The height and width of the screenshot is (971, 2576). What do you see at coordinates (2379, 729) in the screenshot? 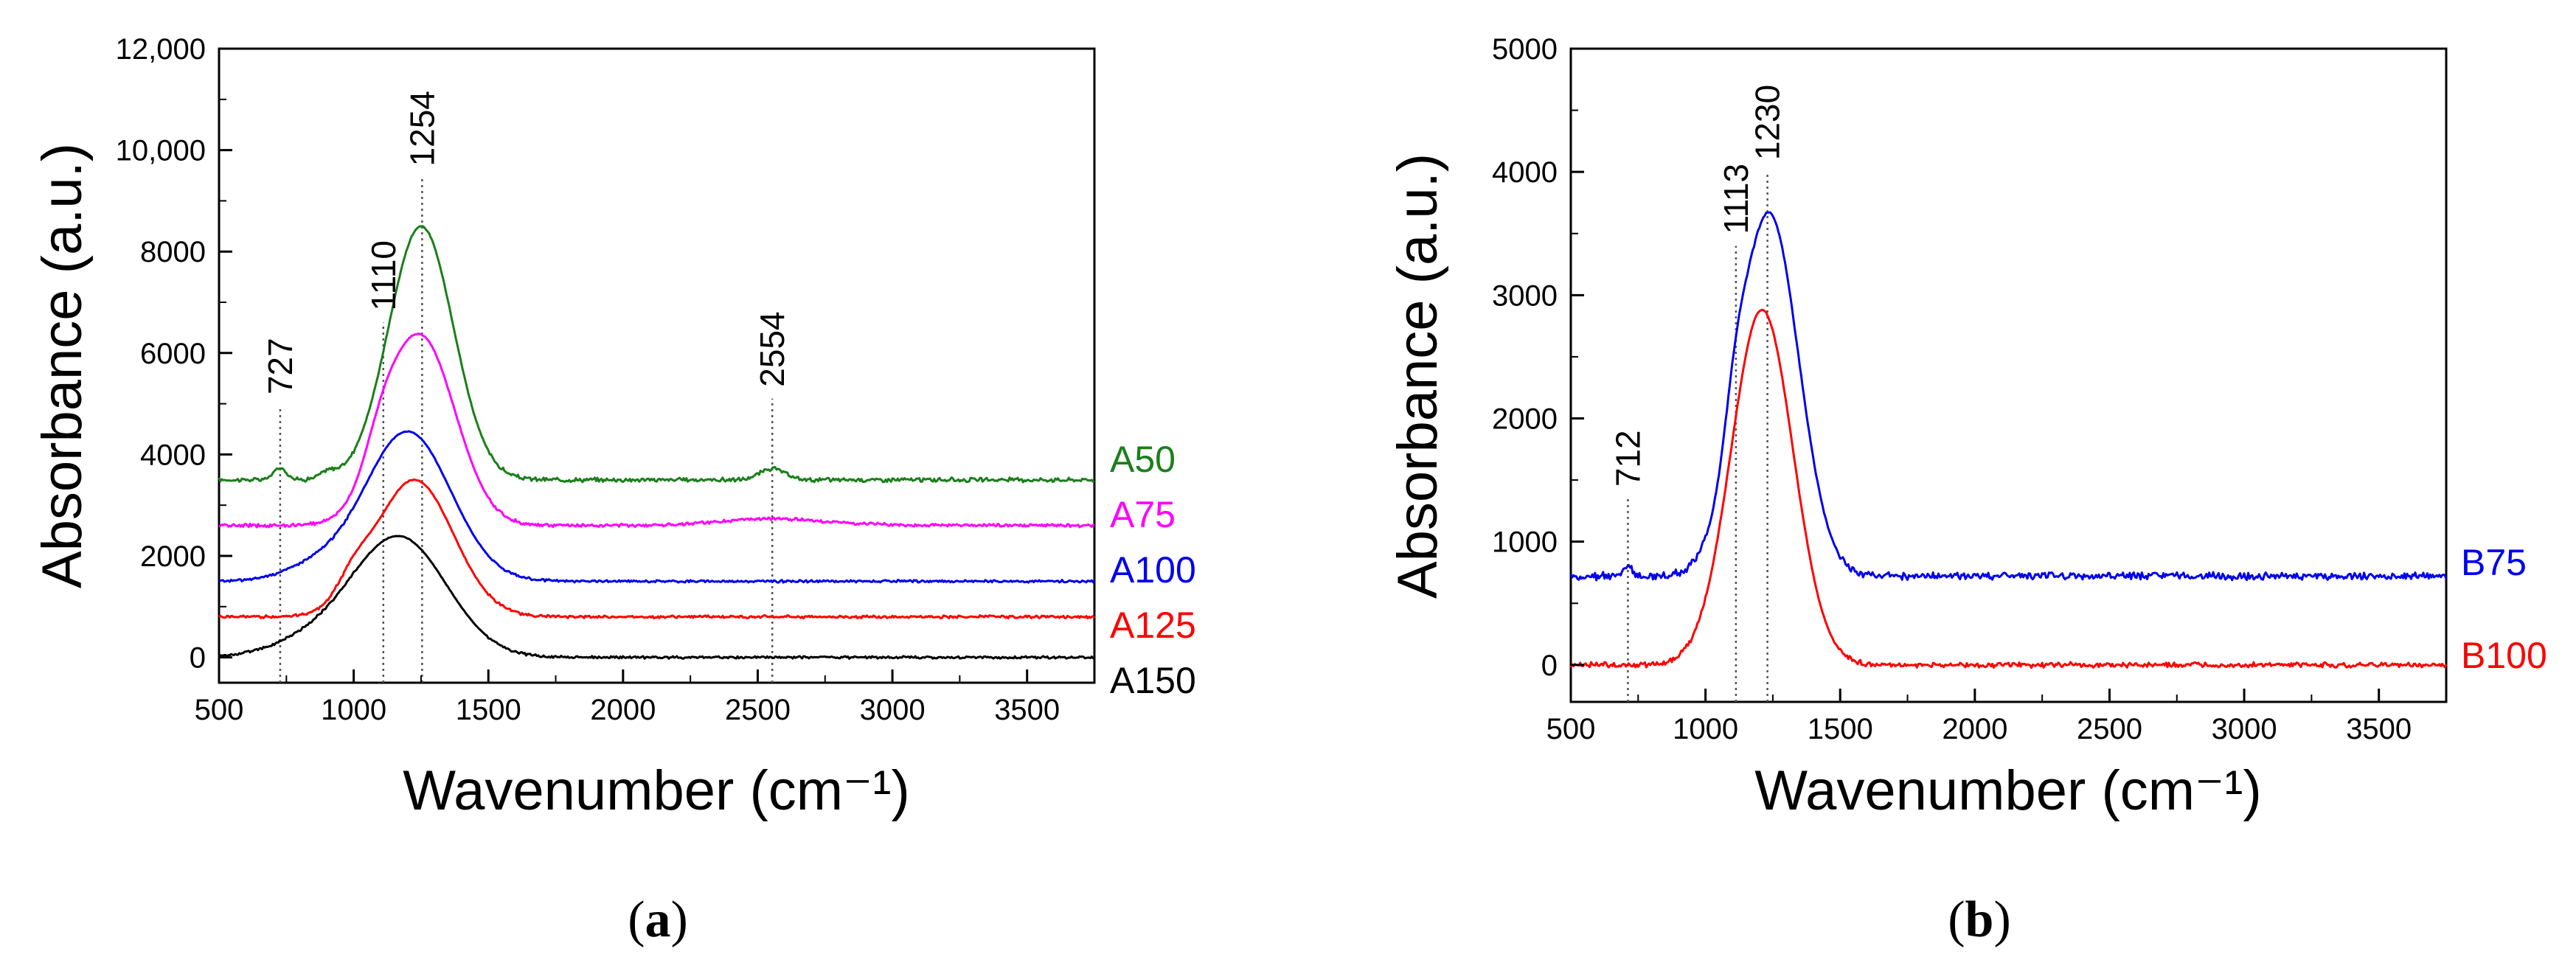
I see `panel-b-x-tick-label: 3500` at bounding box center [2379, 729].